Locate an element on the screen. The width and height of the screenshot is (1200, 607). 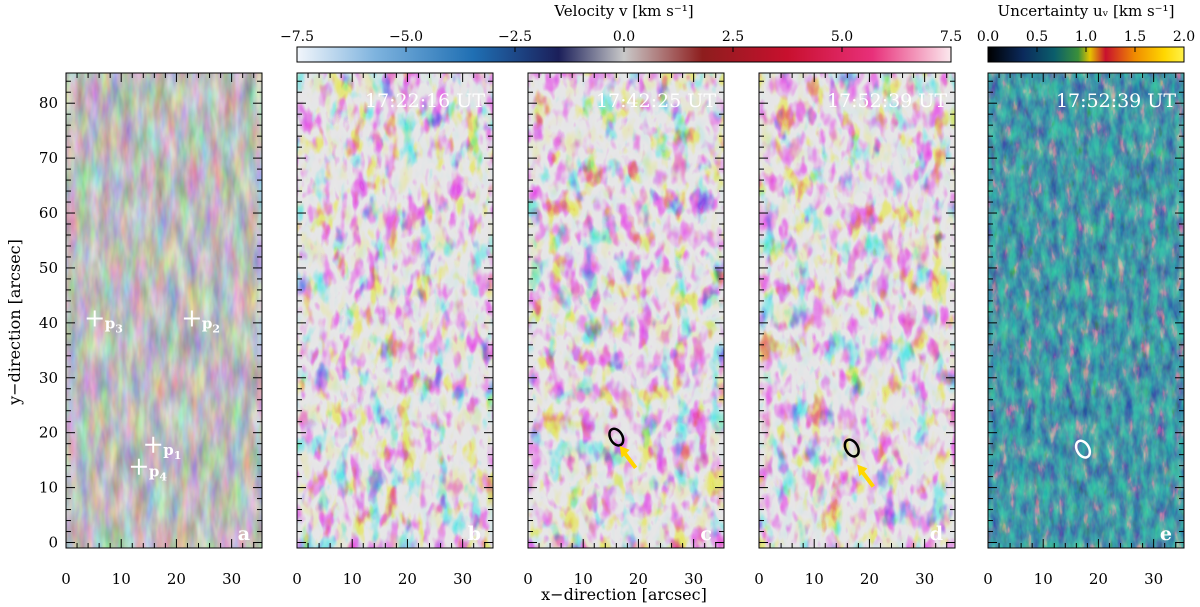
colorbar-tick-label: 2.0 is located at coordinates (1184, 37).